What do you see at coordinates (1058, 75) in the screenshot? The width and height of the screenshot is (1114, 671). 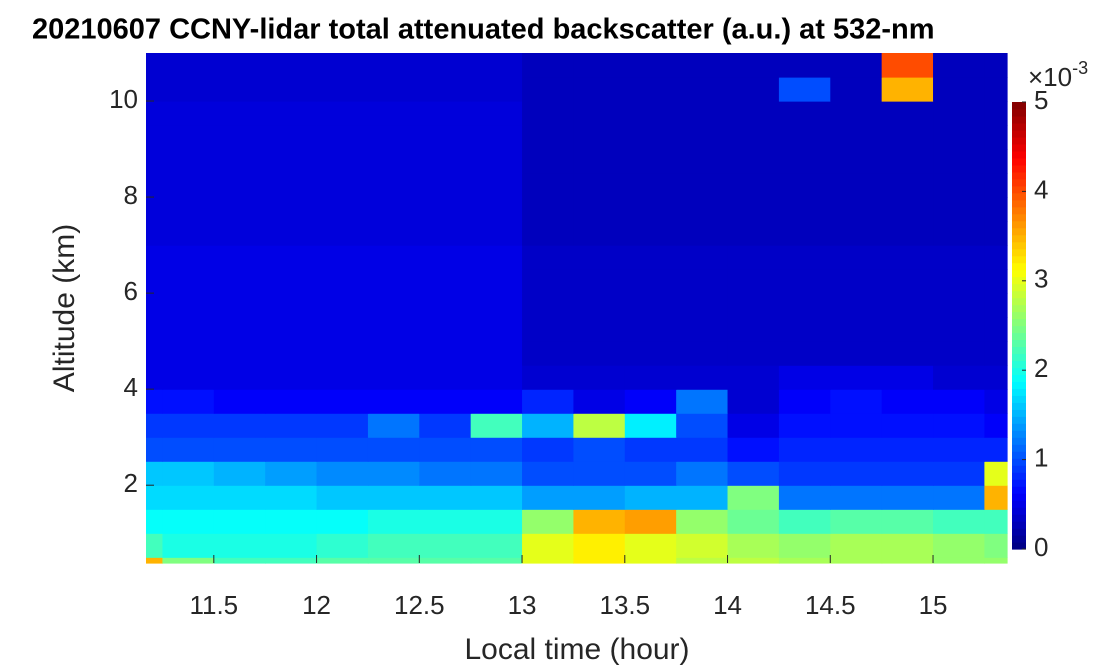 I see `colorbar-multiplier: ×10⁻³` at bounding box center [1058, 75].